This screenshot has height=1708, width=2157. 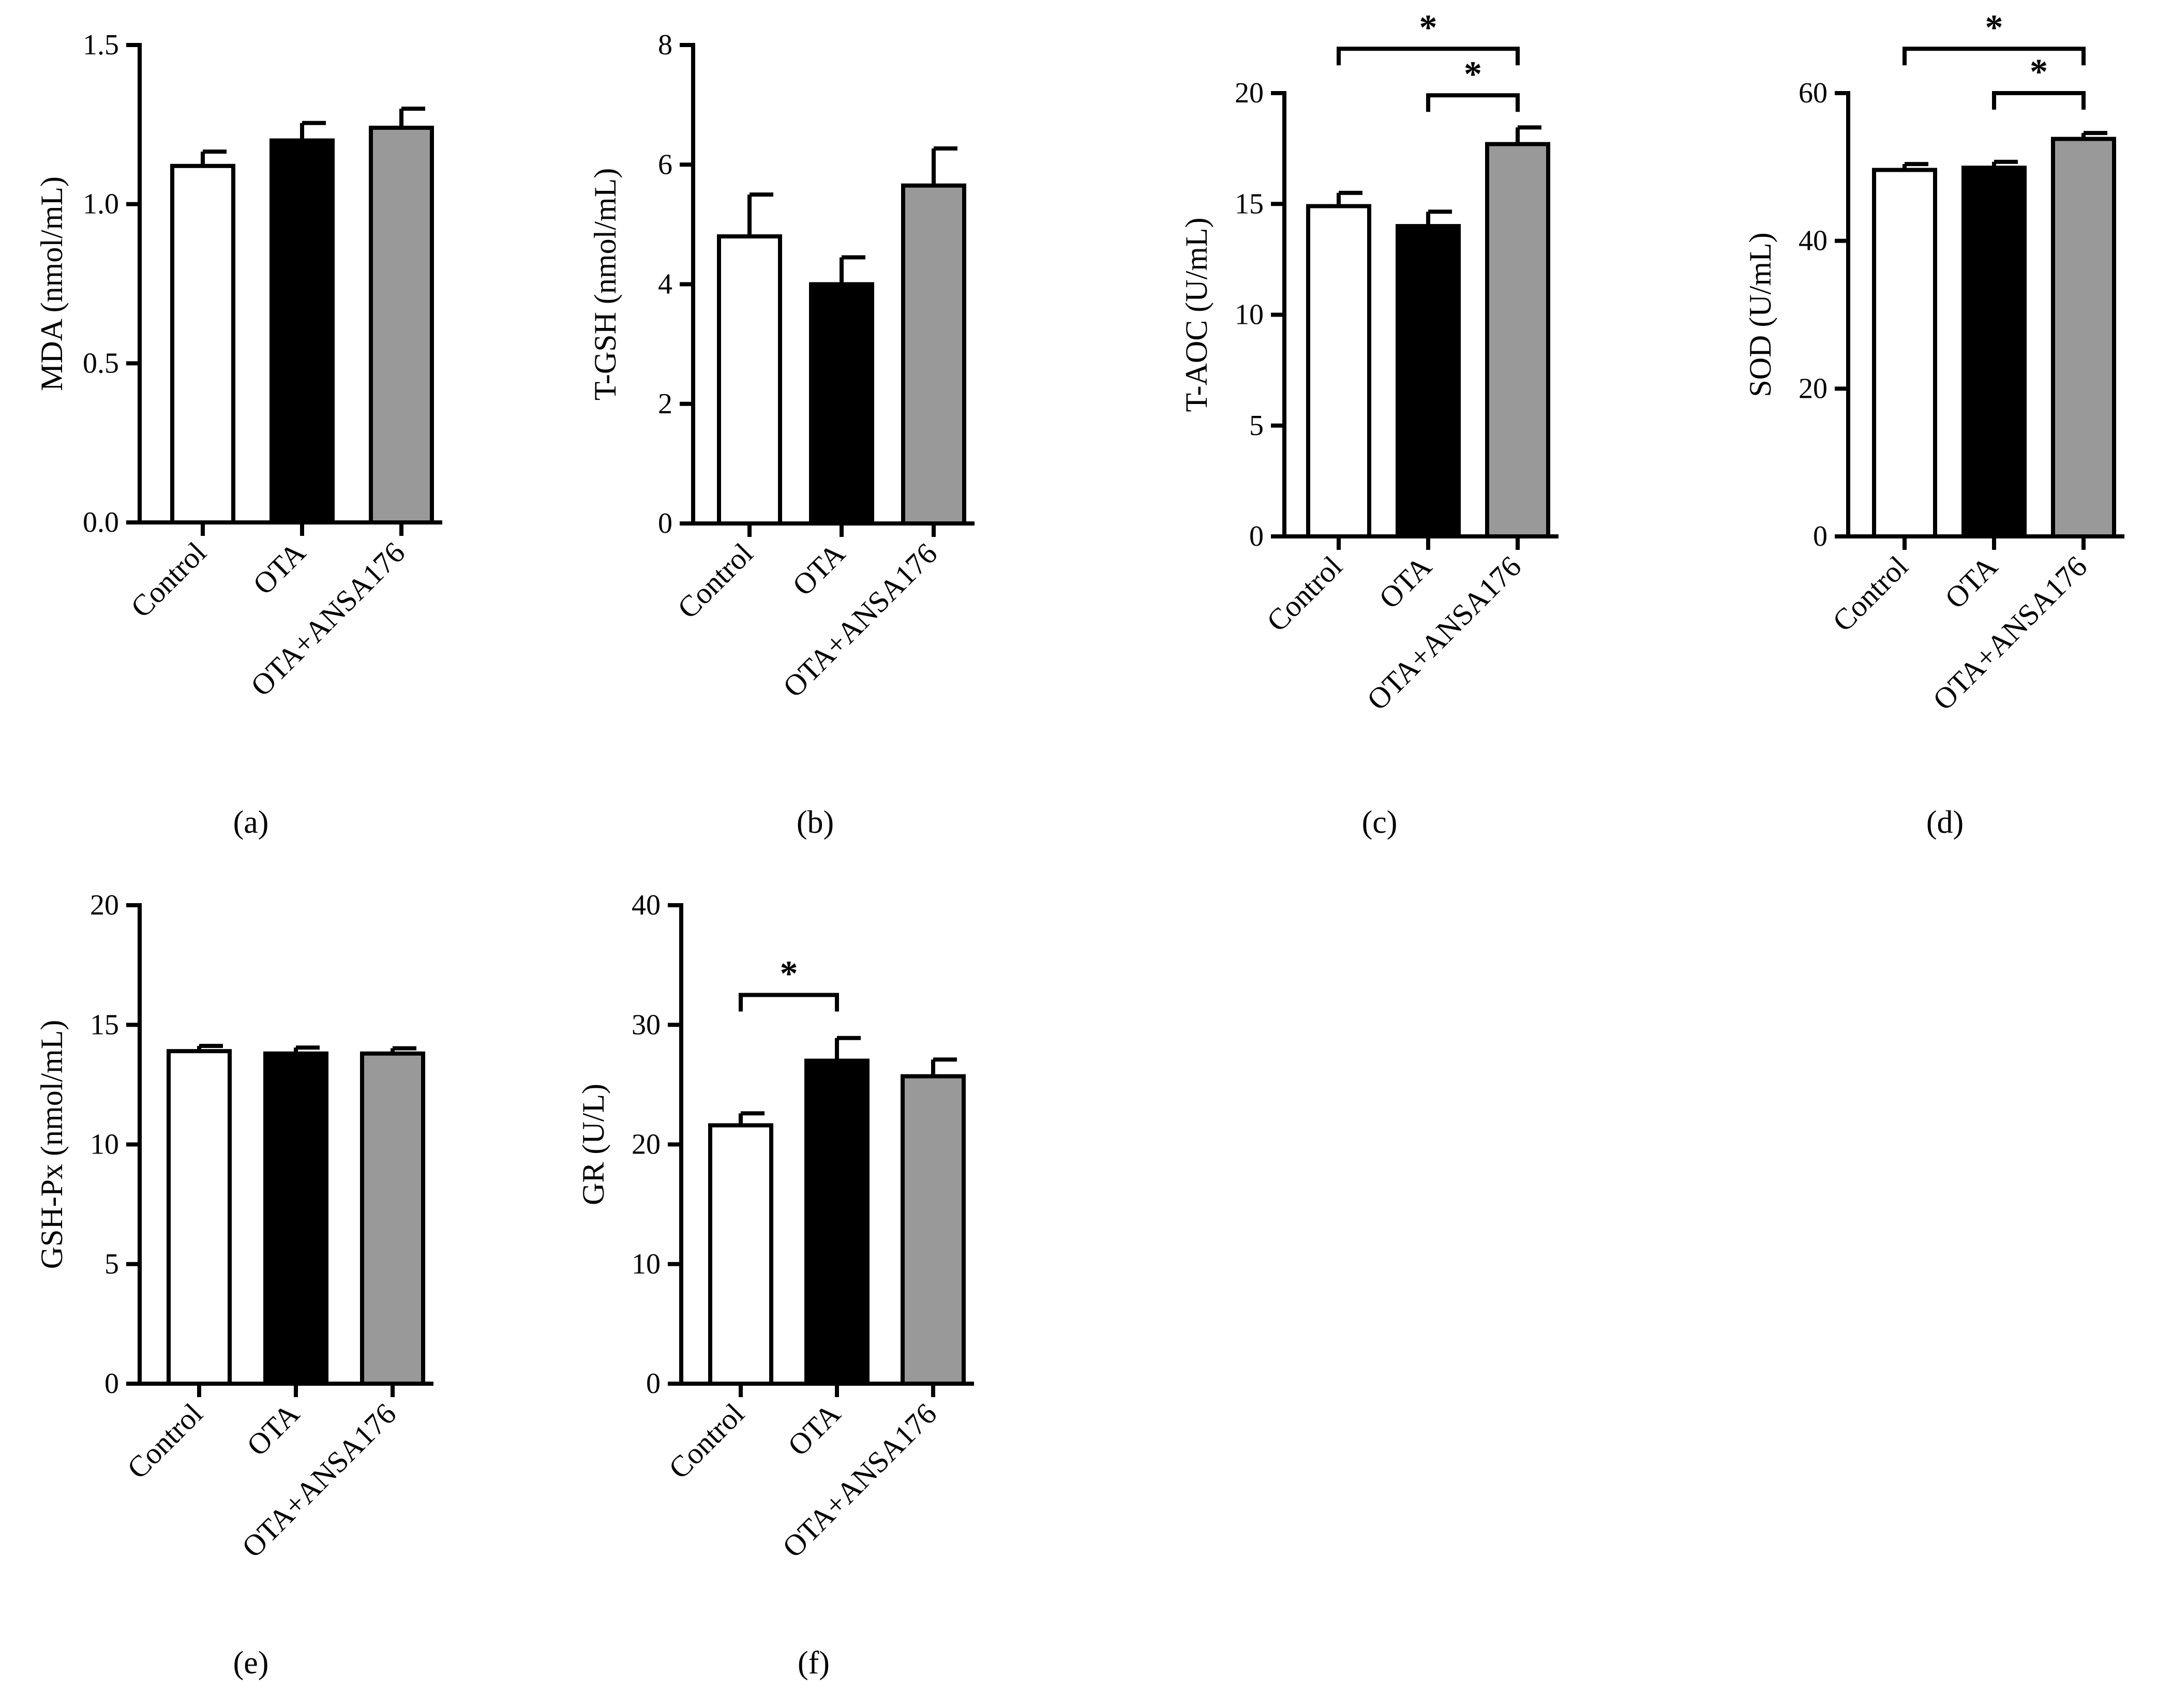 What do you see at coordinates (593, 1144) in the screenshot?
I see `y-axis-title: GR (U/L)` at bounding box center [593, 1144].